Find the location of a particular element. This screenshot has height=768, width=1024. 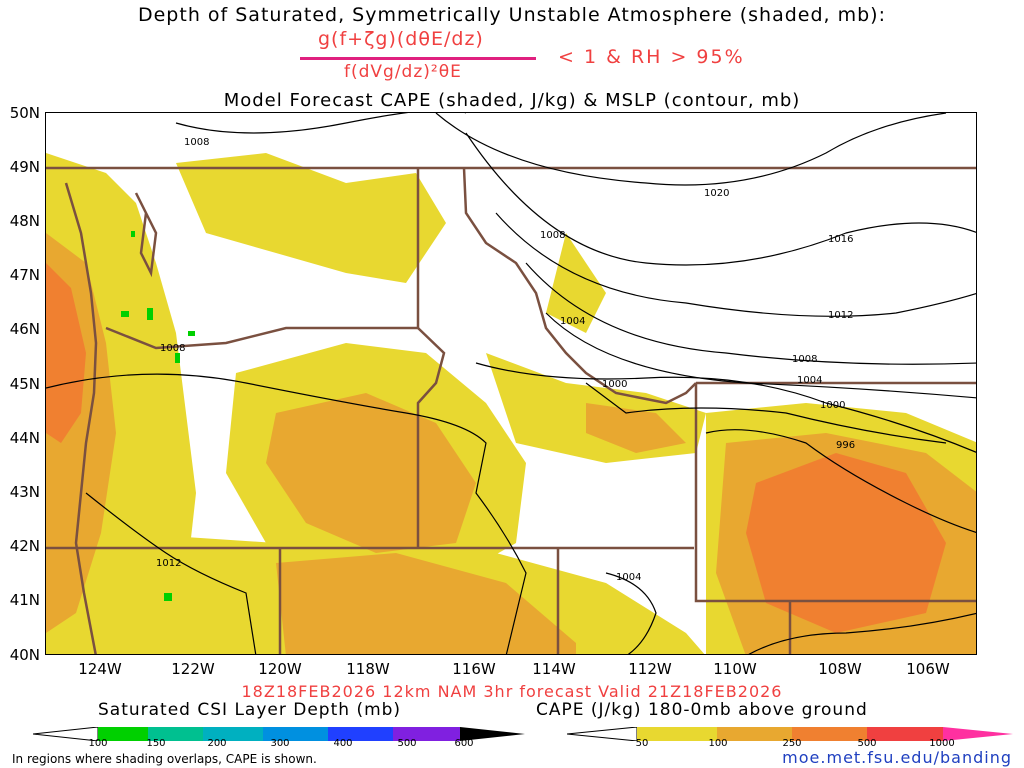

csi-tick: 500 is located at coordinates (407, 743).